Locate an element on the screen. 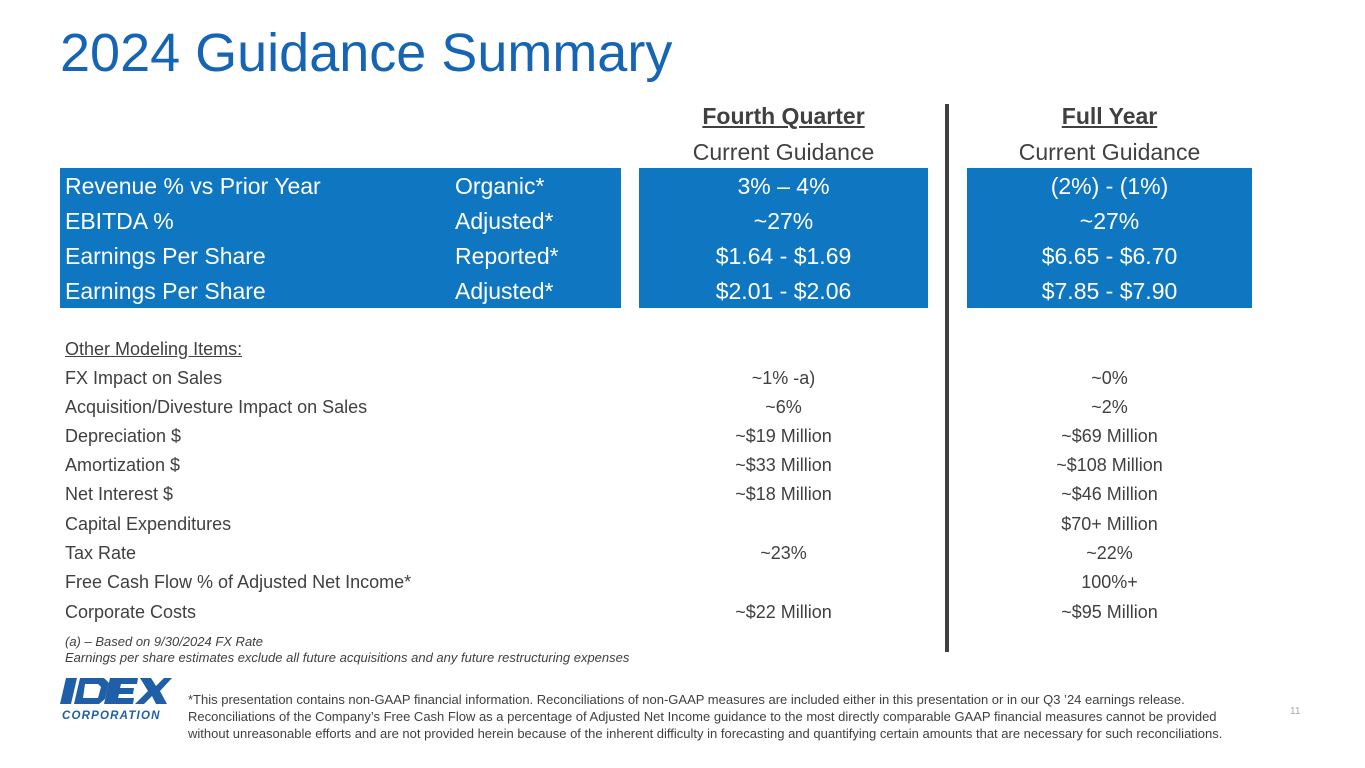 Image resolution: width=1365 pixels, height=768 pixels. item-label: Capital Expenditures is located at coordinates (148, 524).